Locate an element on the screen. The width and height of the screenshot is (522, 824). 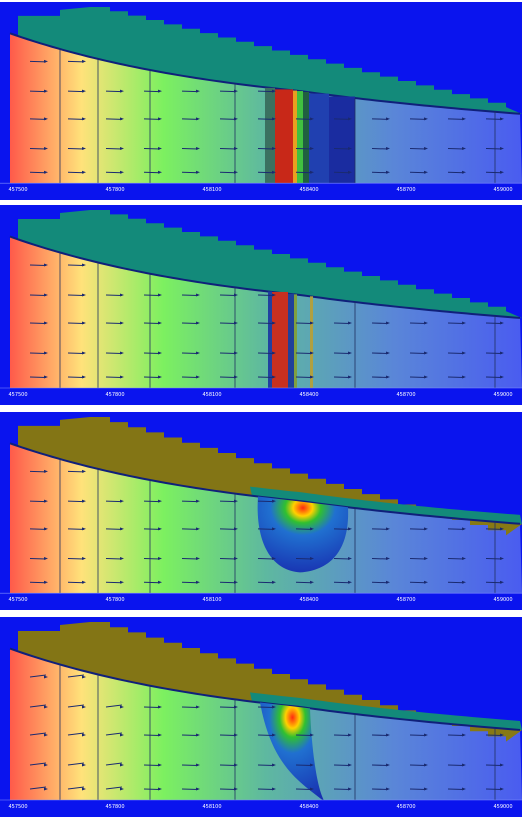
x-tick-label: 459000 is located at coordinates (502, 600).